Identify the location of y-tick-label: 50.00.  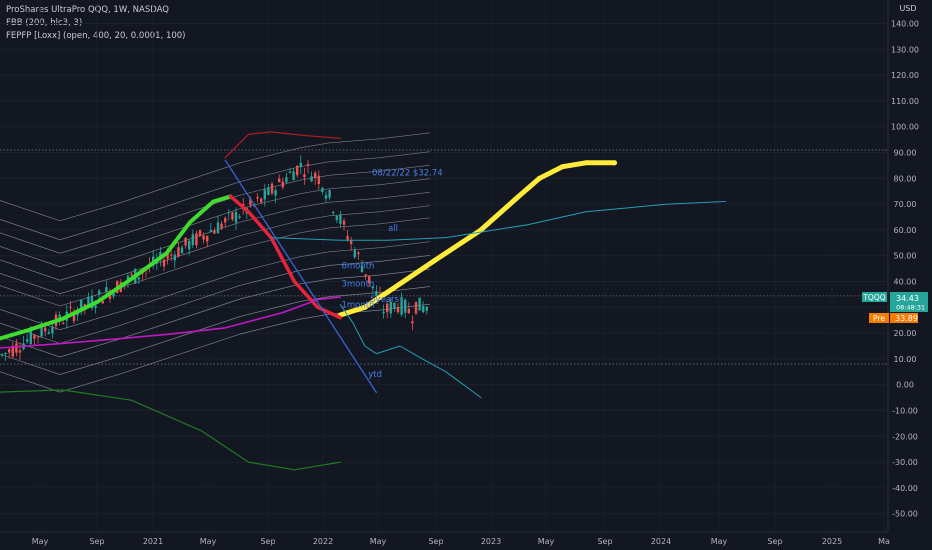
(905, 256).